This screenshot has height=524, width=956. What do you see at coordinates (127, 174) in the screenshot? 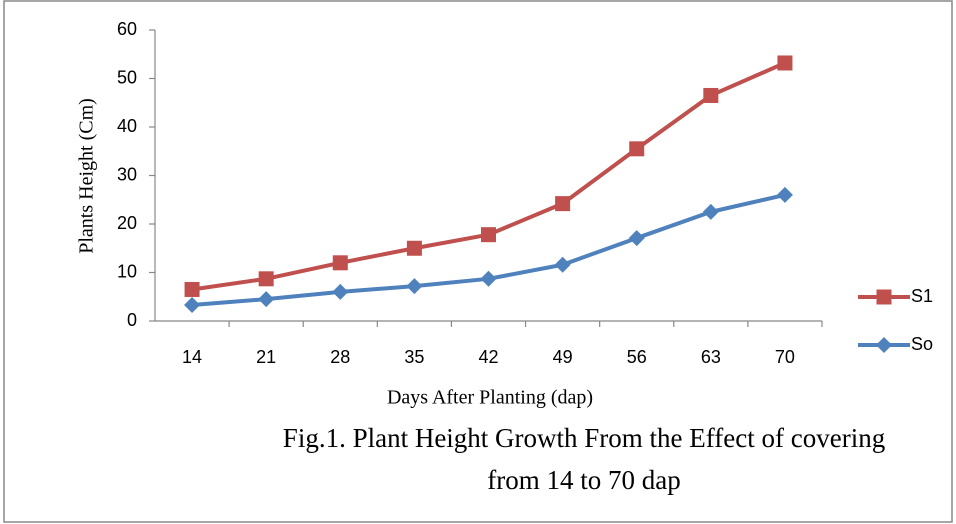
I see `y-tick-label: 30` at bounding box center [127, 174].